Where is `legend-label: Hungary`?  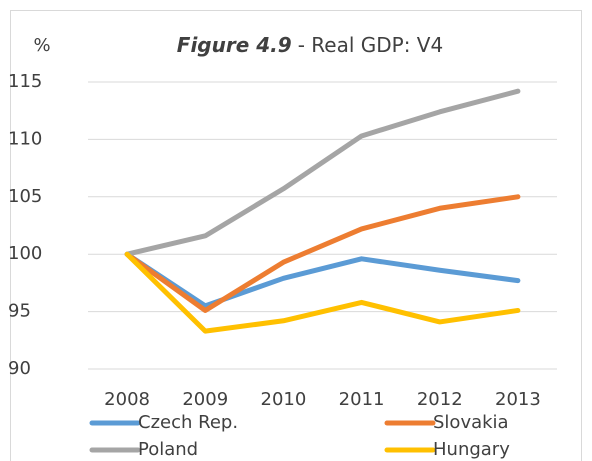
legend-label: Hungary is located at coordinates (471, 449).